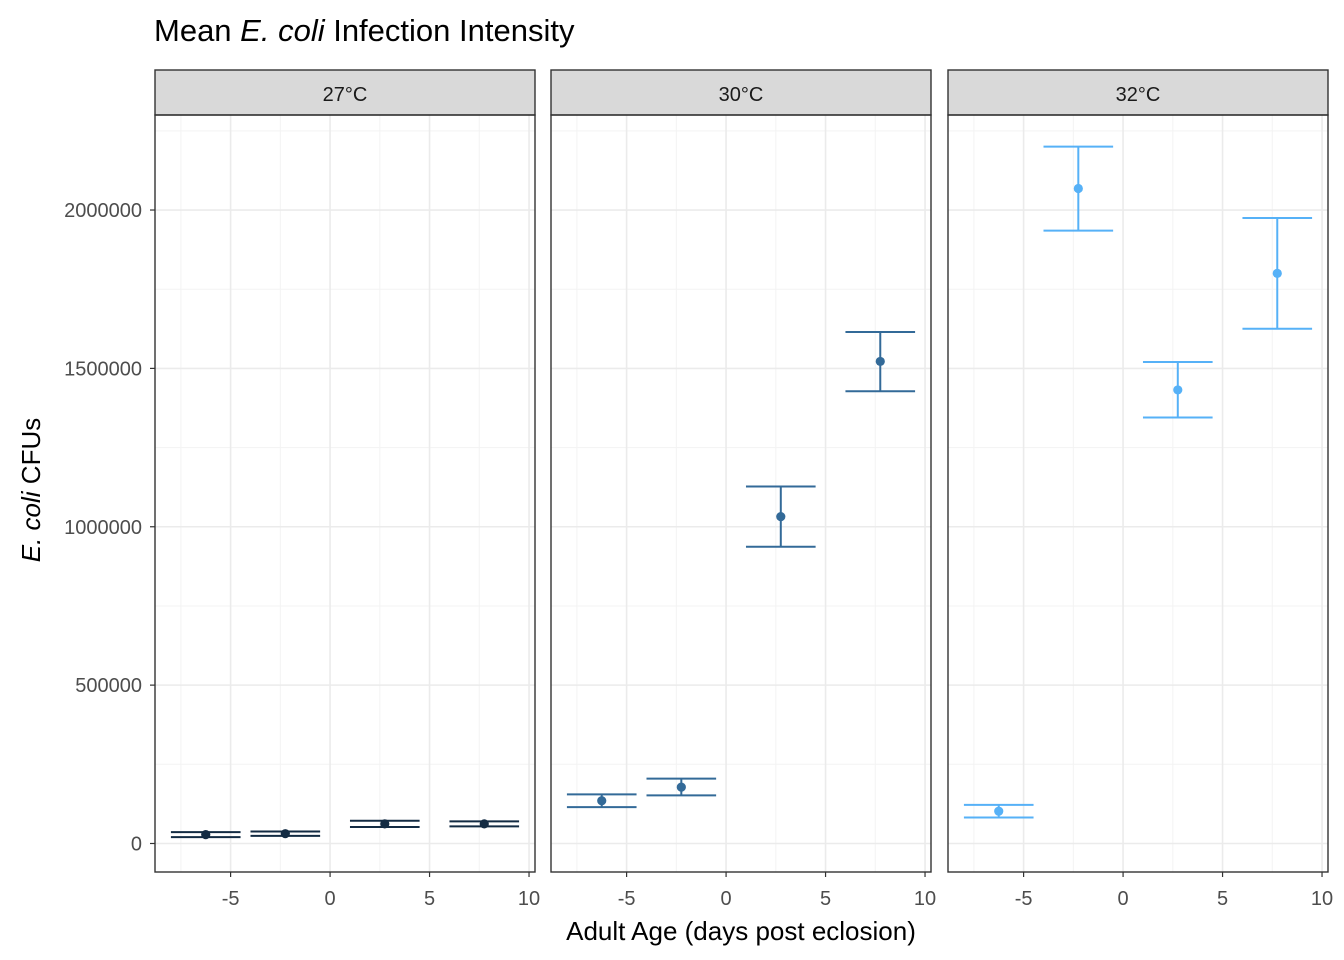  Describe the element at coordinates (103, 369) in the screenshot. I see `y-tick-label: 1500000` at that location.